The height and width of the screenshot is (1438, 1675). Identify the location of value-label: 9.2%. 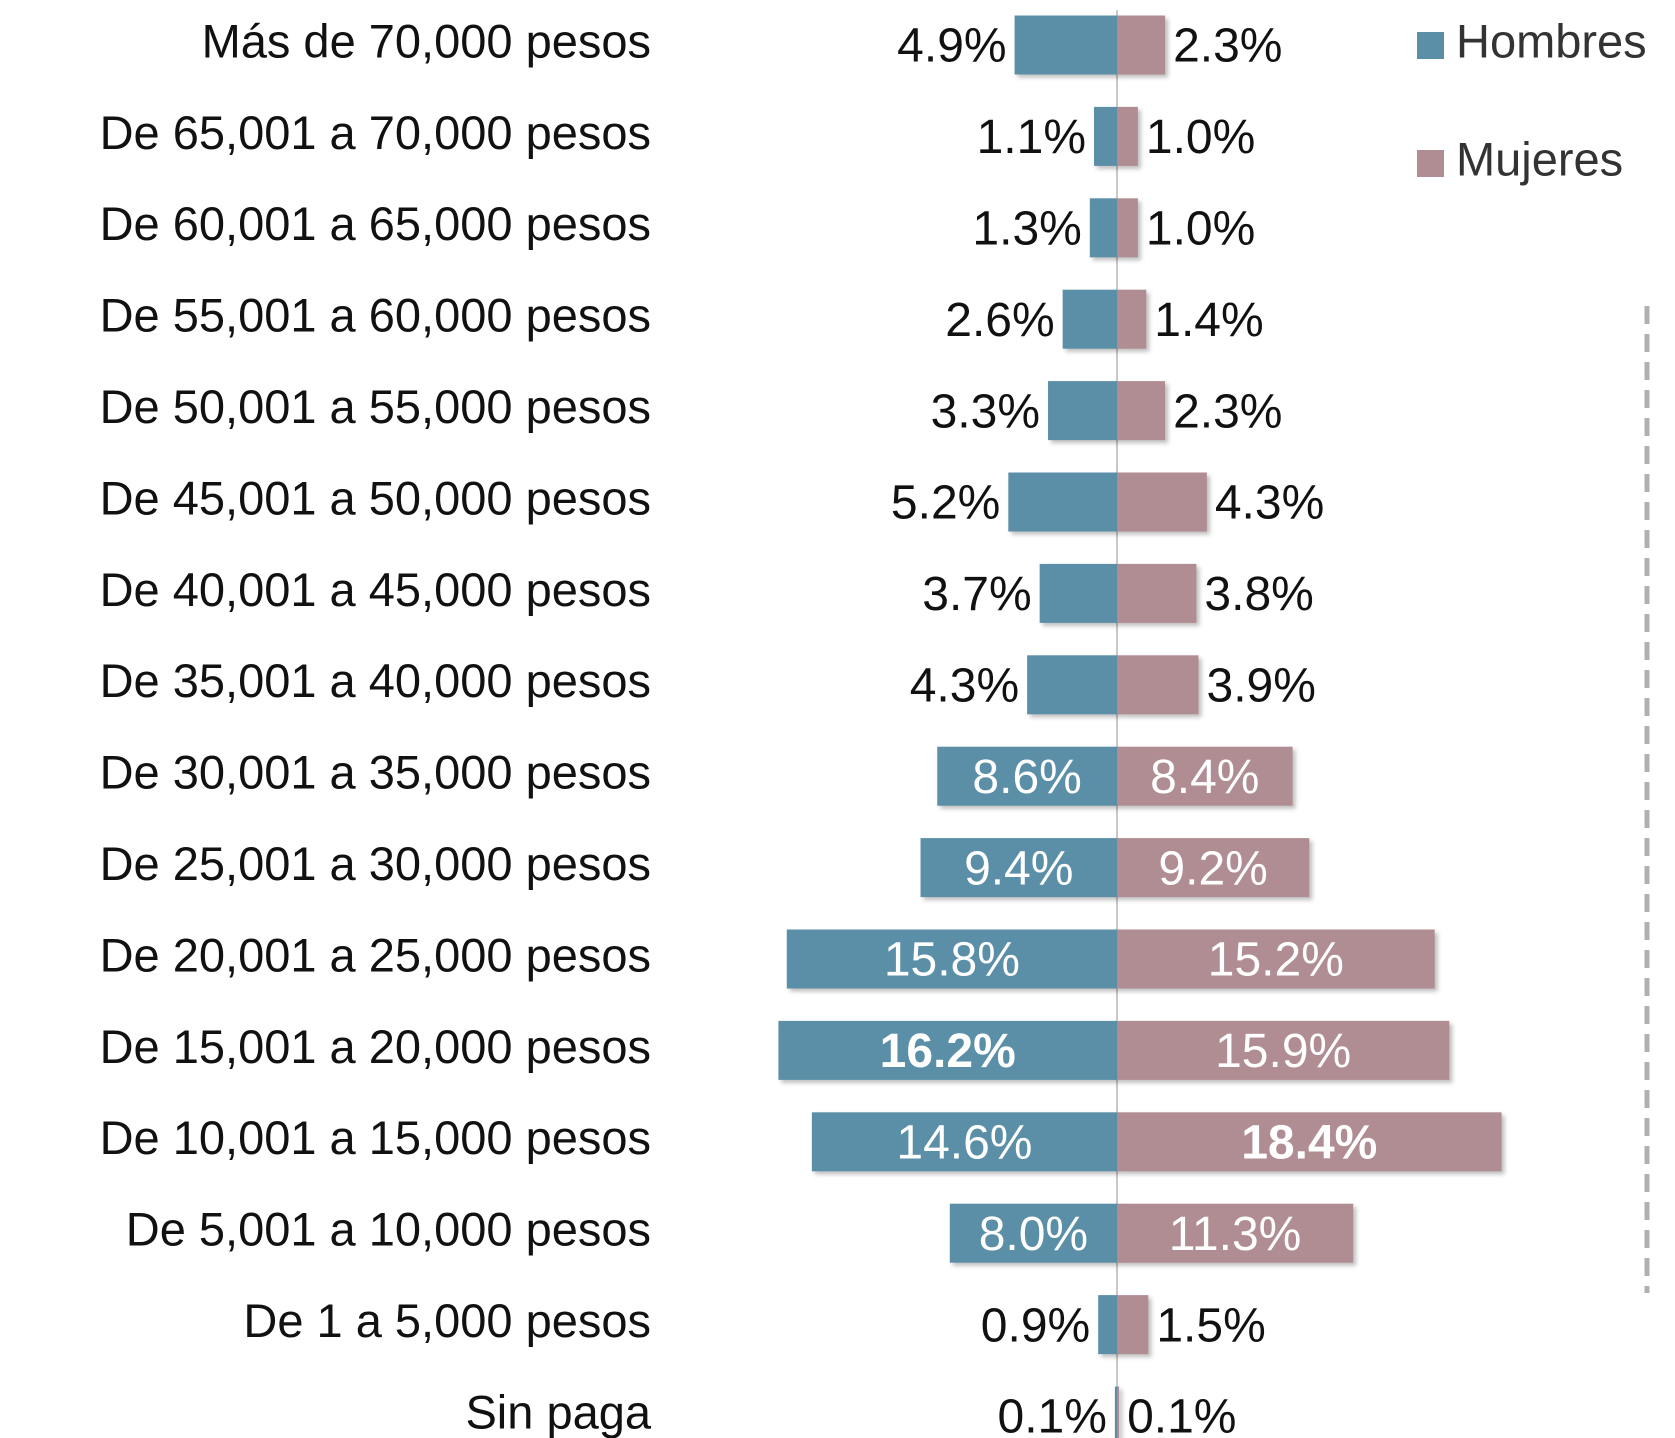
(1212, 868).